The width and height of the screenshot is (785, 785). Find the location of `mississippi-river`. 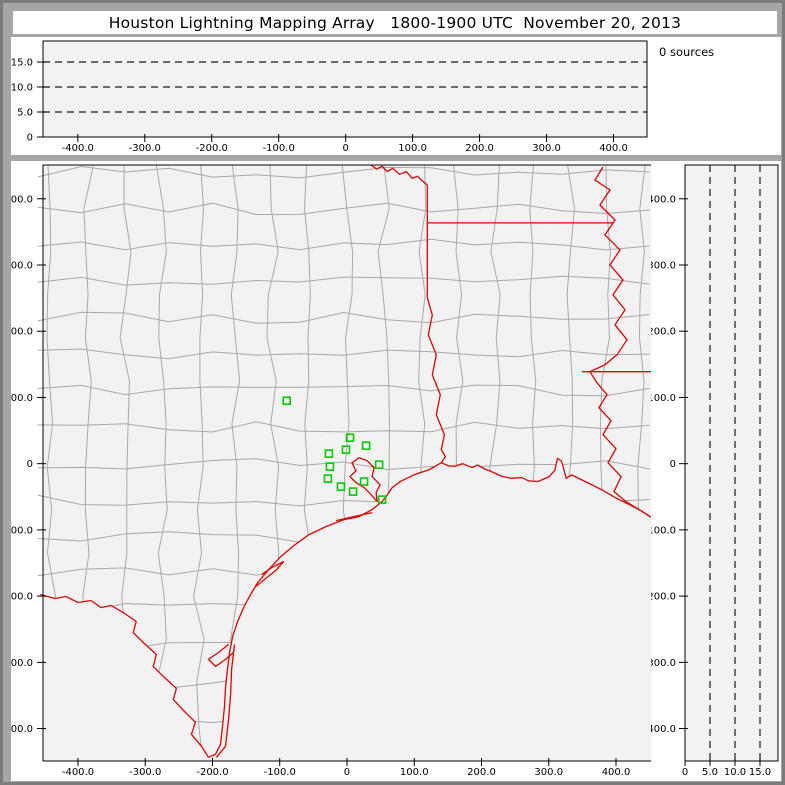

mississippi-river is located at coordinates (619, 342).